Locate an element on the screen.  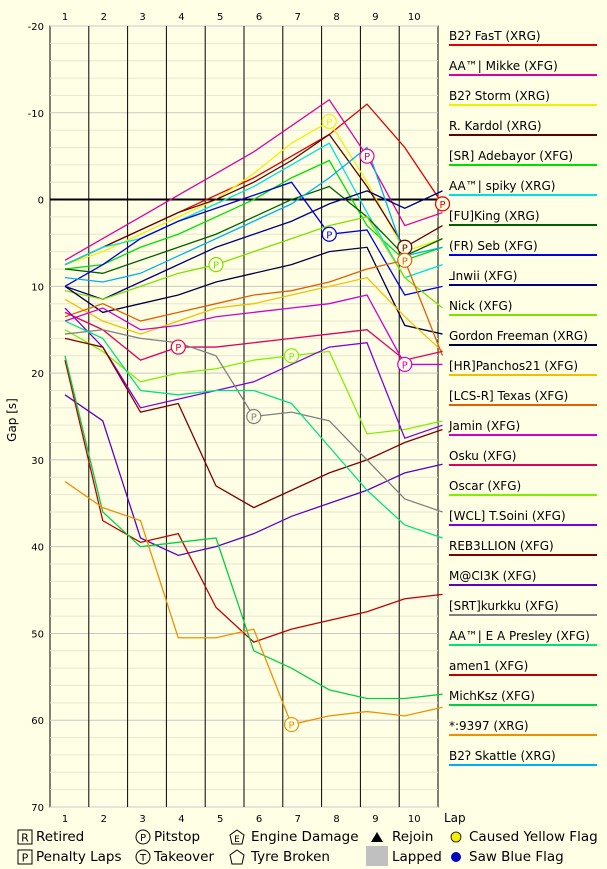
legend-entry-name: Oscar (XFG) is located at coordinates (485, 486).